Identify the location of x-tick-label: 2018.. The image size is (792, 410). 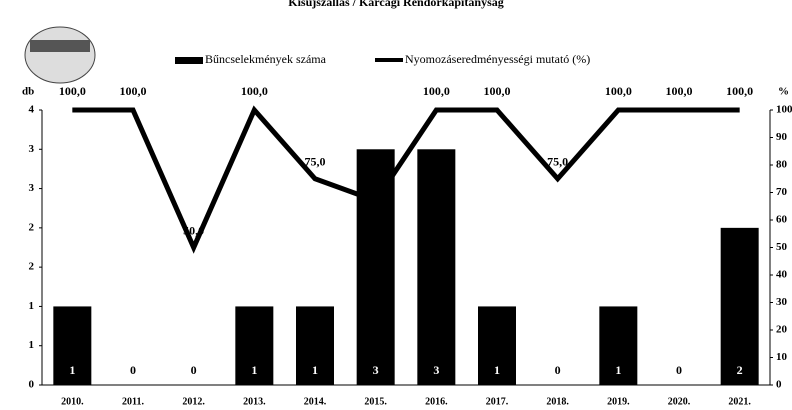
(557, 401).